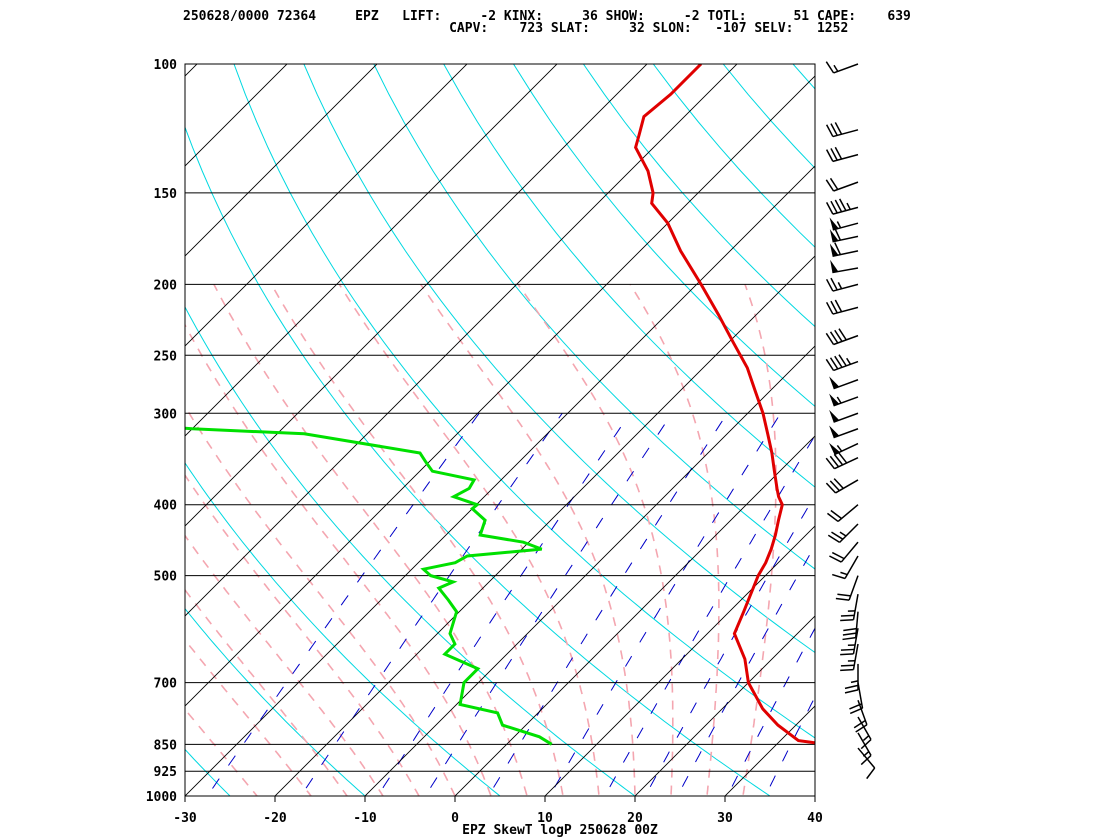 The image size is (1120, 840). I want to click on dewpoint-line, so click(369, 586).